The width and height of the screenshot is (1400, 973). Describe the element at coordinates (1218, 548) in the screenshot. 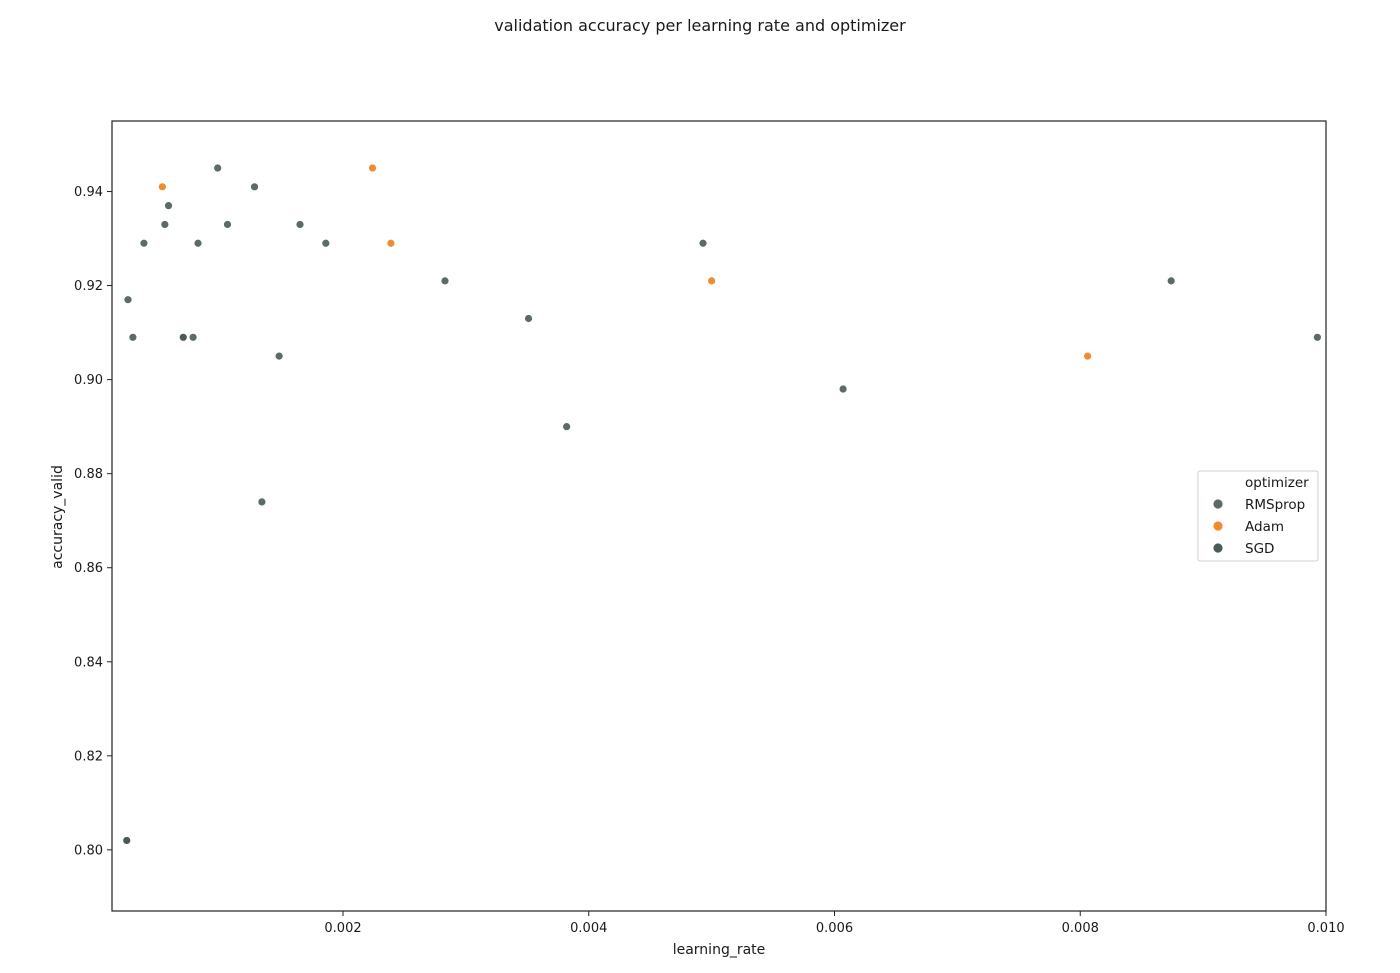

I see `legend-marker-sgd` at that location.